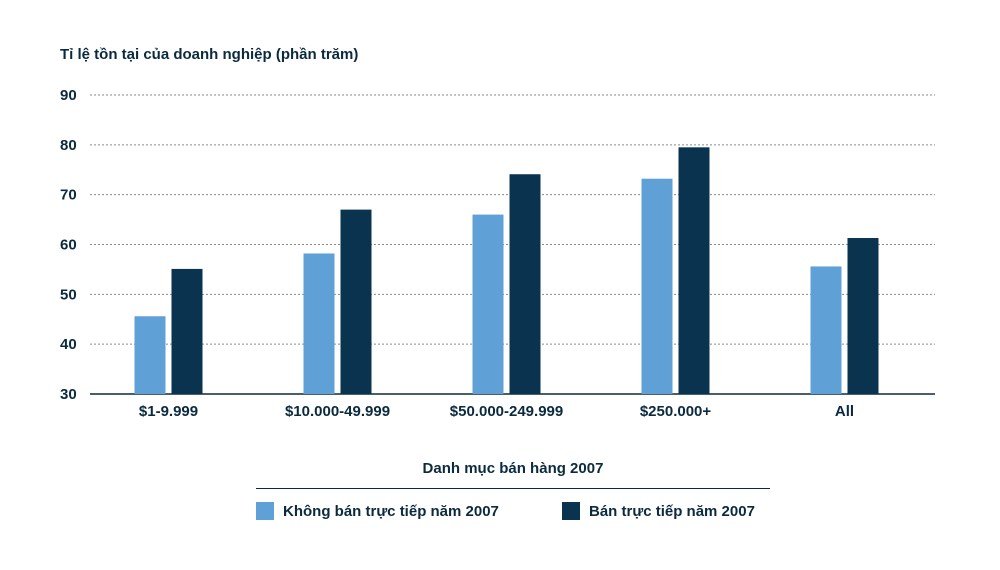  I want to click on y-tick-label: 80, so click(68, 145).